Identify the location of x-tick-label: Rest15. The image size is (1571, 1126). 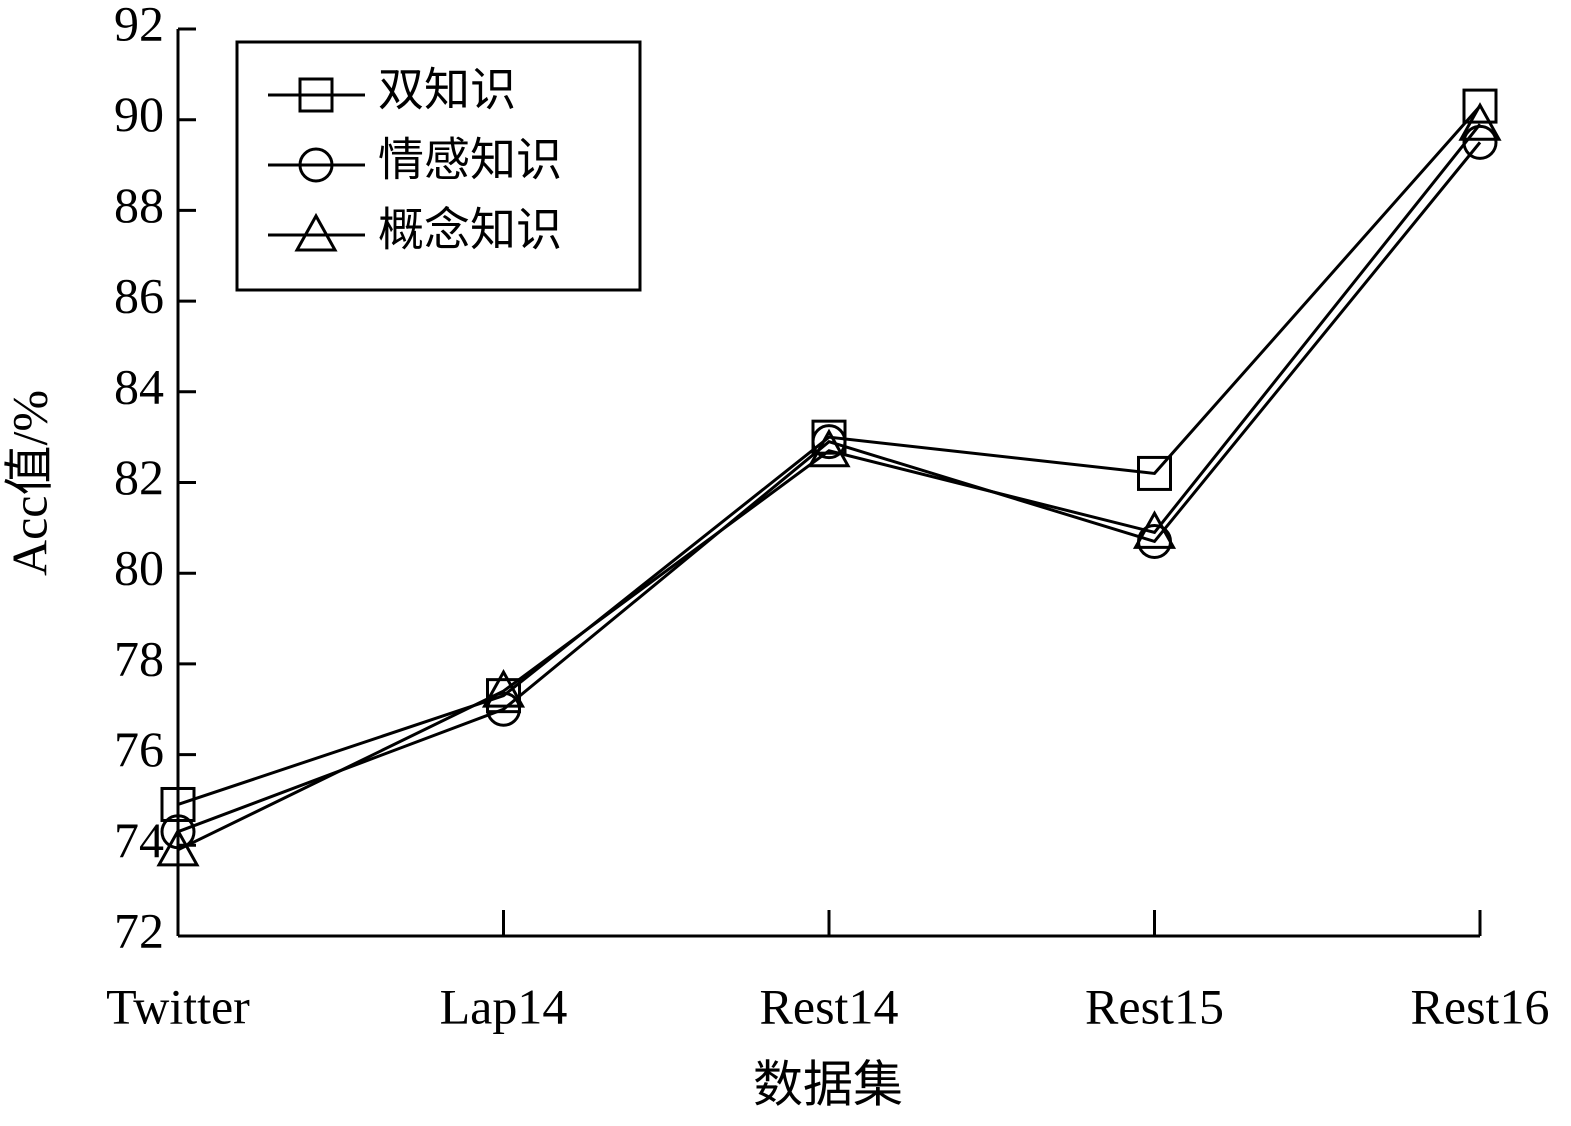
(1154, 1006).